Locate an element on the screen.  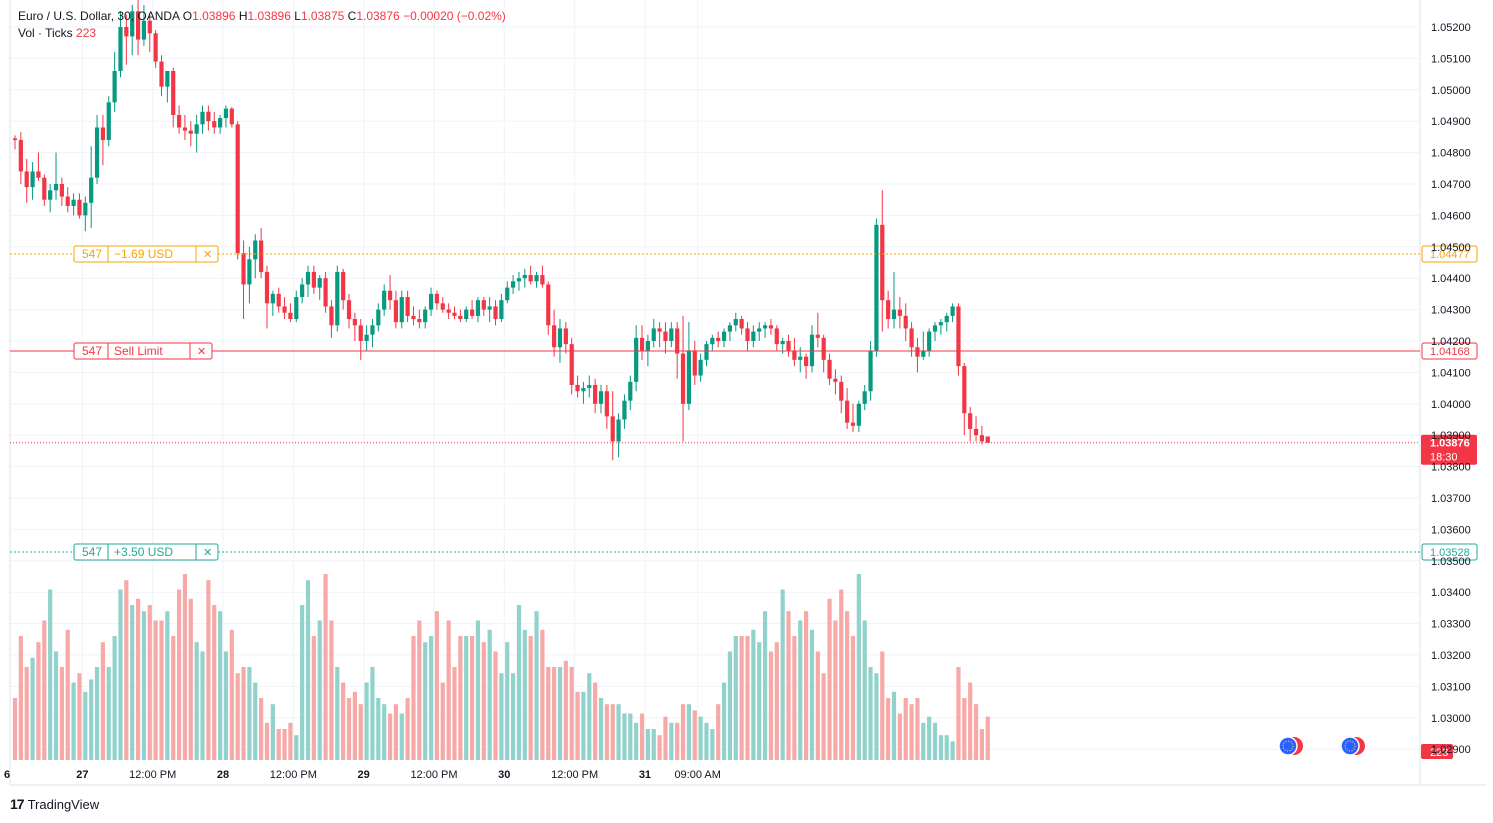
symbol-title: Euro / U.S. Dollar, 30, OANDA is located at coordinates (99, 16).